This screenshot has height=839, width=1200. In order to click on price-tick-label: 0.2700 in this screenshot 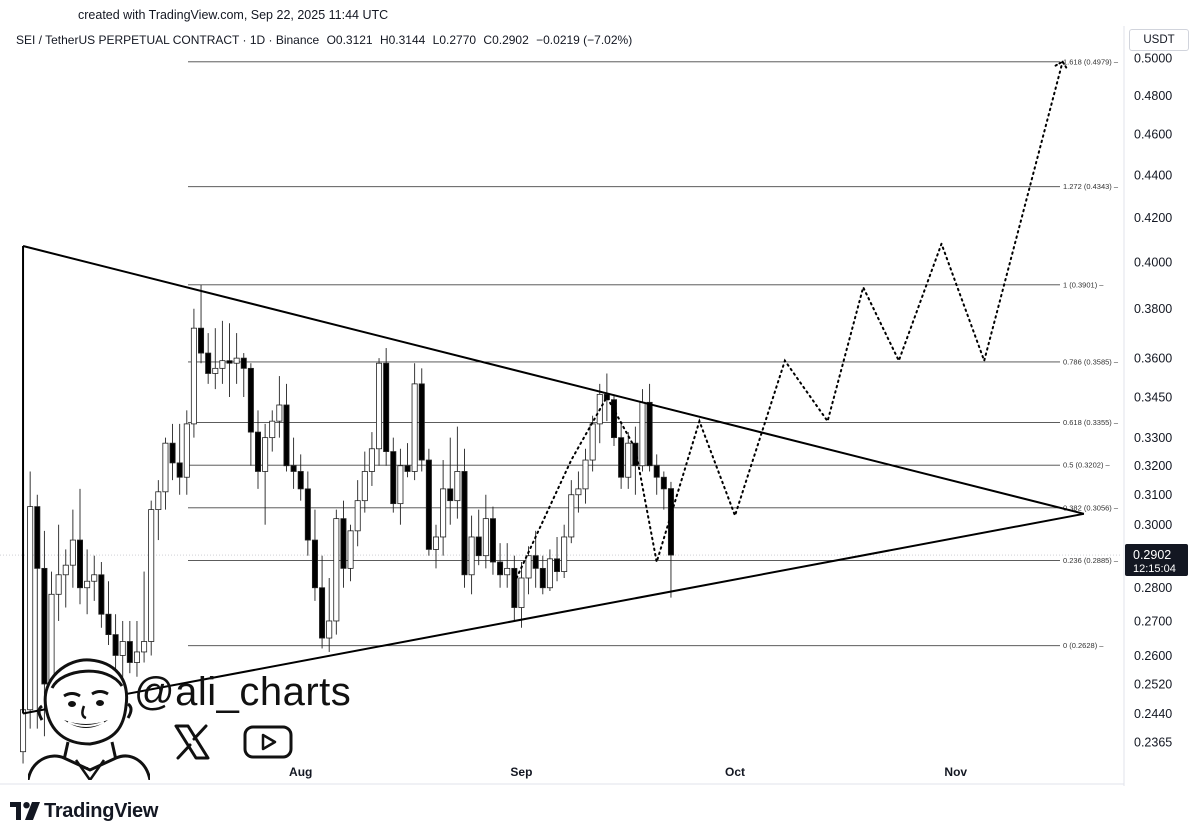, I will do `click(1153, 621)`.